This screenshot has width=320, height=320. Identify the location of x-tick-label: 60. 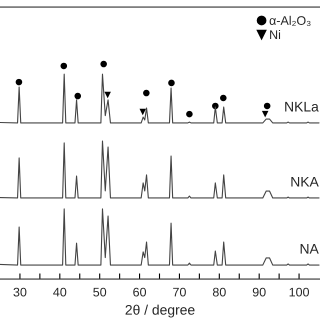
(139, 292).